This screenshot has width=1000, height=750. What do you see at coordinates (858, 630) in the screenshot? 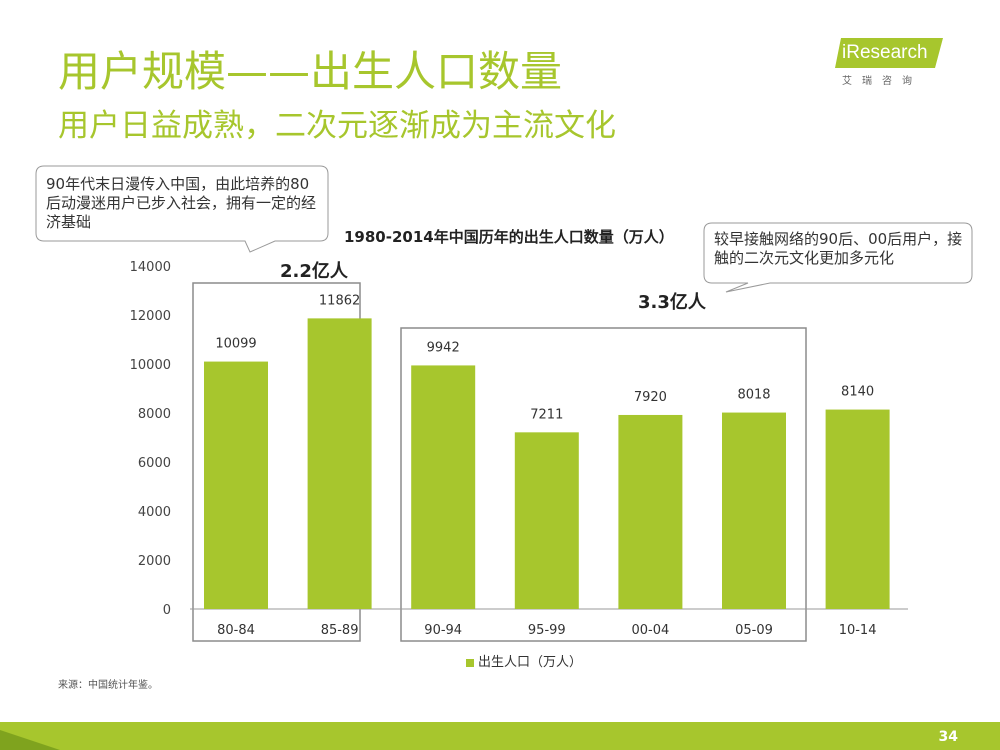
I see `x-tick-label: 10-14` at bounding box center [858, 630].